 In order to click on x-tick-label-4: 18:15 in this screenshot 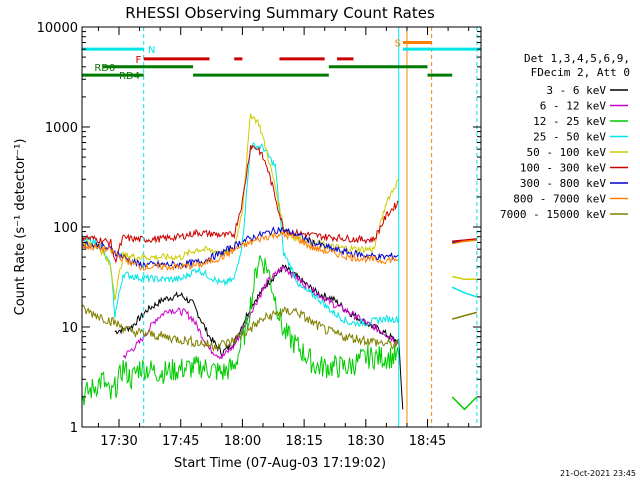, I will do `click(303, 441)`.